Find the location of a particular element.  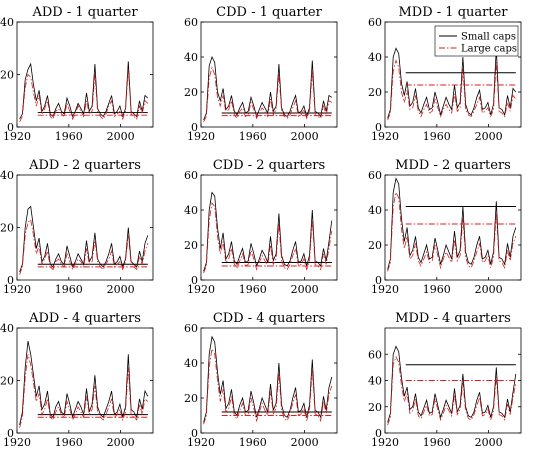

panel-7: ADD - 4 quarters 0 20 40 1920 1960 2000 is located at coordinates (77, 380).